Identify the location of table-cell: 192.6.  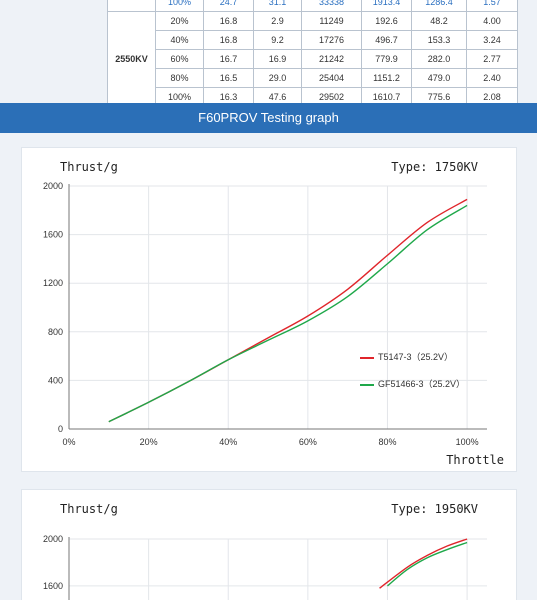
(386, 21).